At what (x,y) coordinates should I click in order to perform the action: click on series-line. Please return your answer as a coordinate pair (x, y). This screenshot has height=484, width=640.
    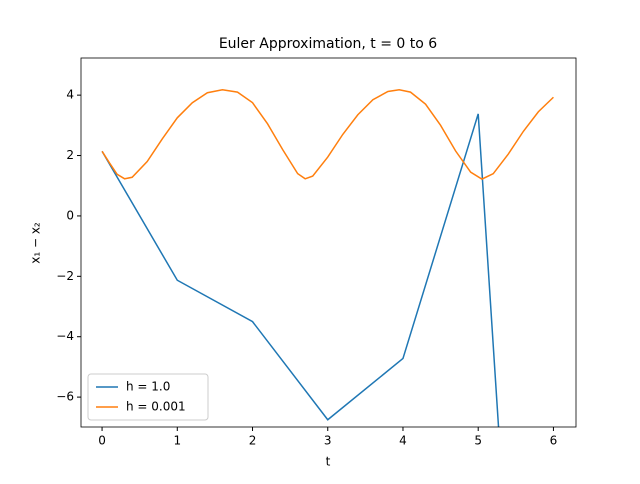
    Looking at the image, I should click on (327, 134).